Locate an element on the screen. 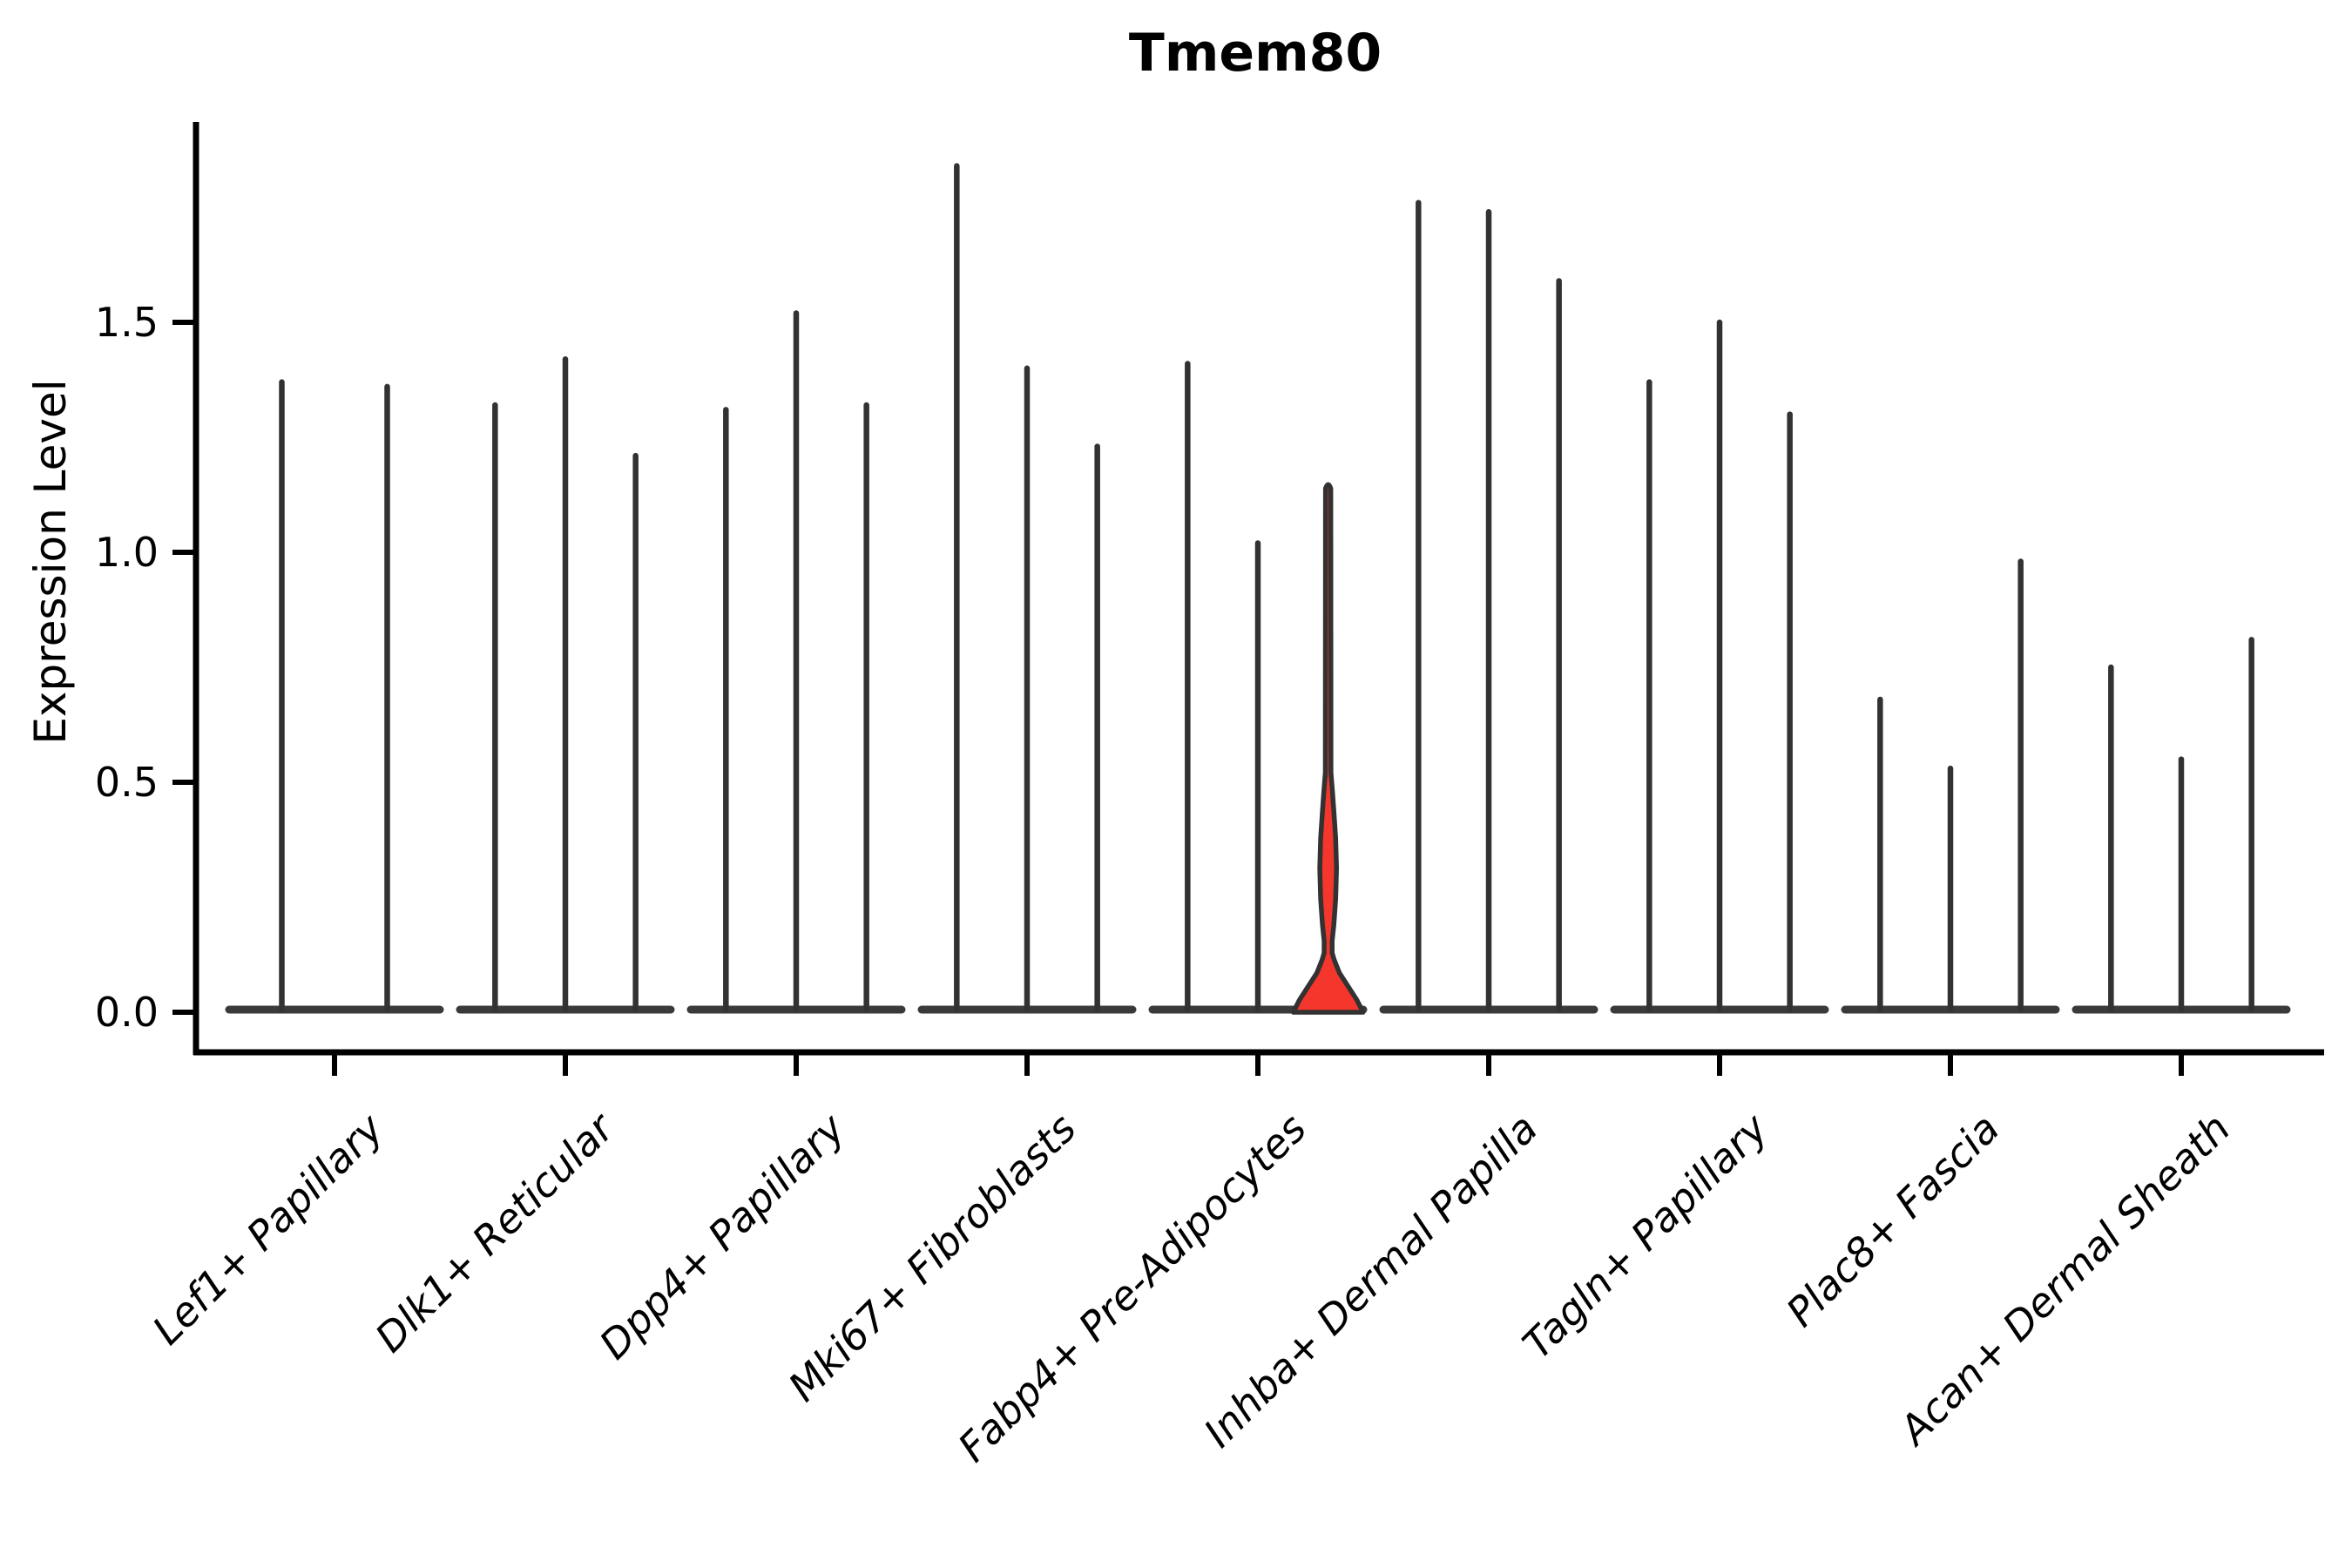 Image resolution: width=2352 pixels, height=1568 pixels. page-title: Tmem80 is located at coordinates (1255, 53).